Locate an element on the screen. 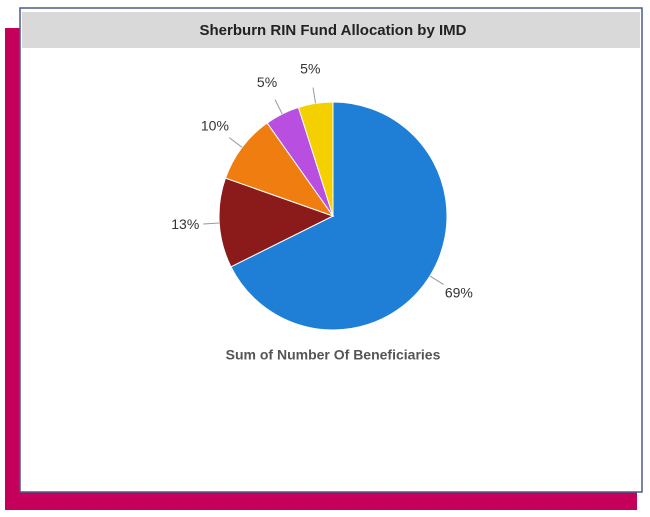 This screenshot has width=650, height=517. annotation: Sum of Number Of Beneficiaries is located at coordinates (333, 355).